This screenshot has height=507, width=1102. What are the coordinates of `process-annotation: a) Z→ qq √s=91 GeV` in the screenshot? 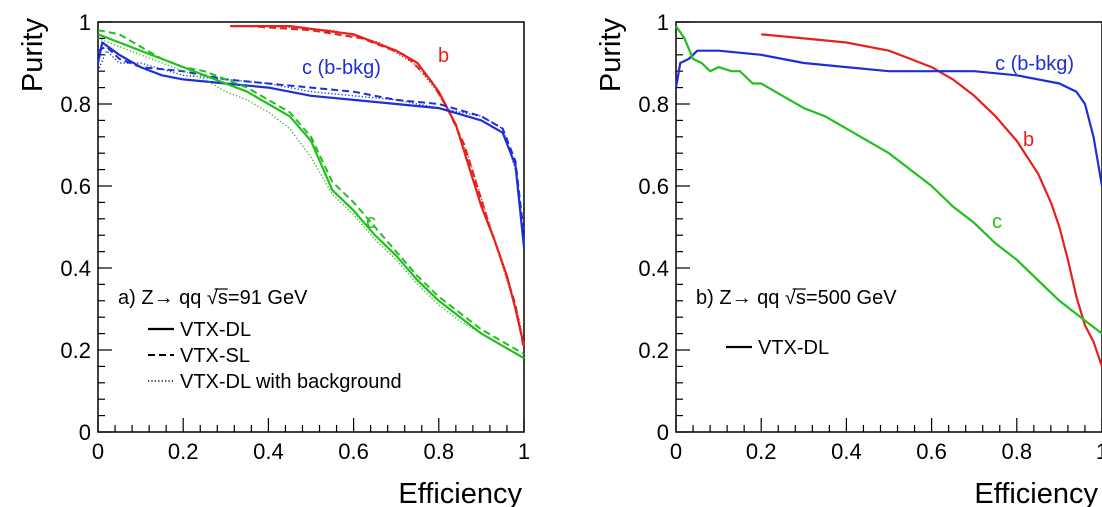 It's located at (213, 298).